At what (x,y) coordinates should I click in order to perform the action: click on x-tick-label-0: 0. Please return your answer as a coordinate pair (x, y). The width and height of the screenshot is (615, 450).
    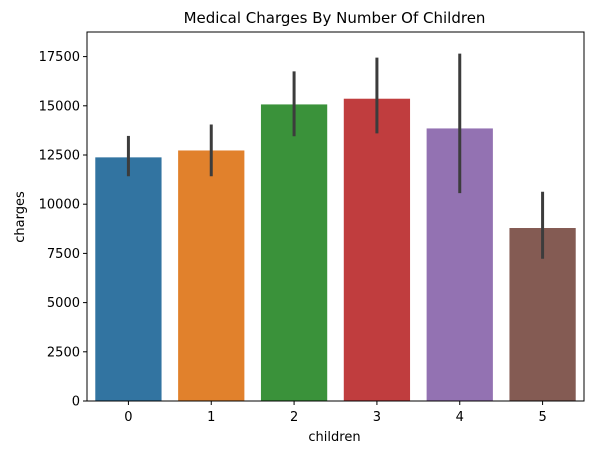
    Looking at the image, I should click on (128, 417).